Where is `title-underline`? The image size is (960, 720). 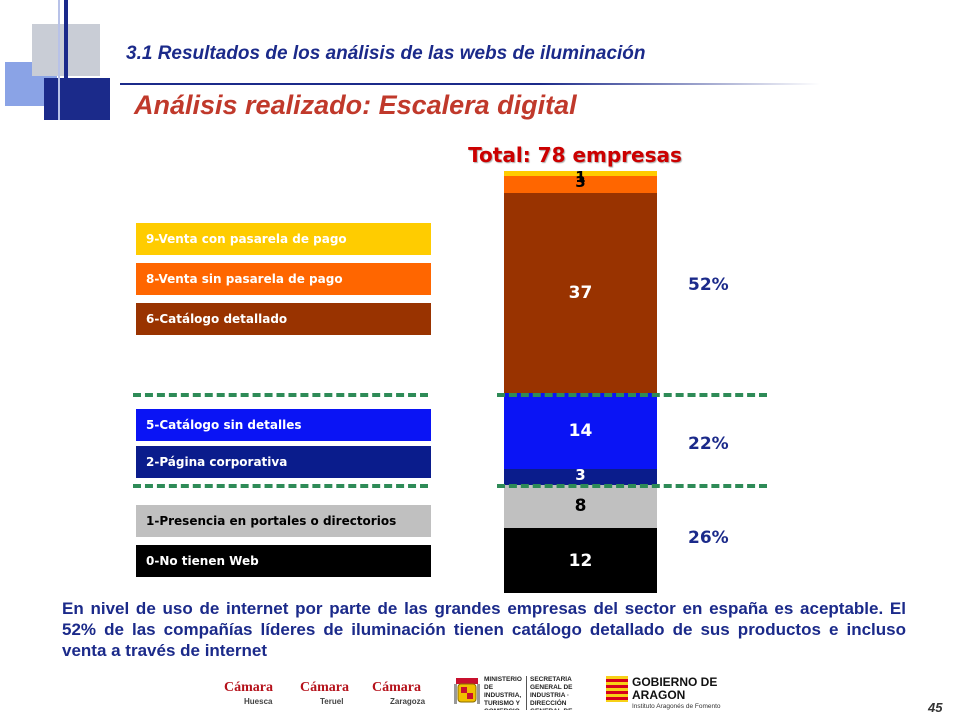 title-underline is located at coordinates (470, 84).